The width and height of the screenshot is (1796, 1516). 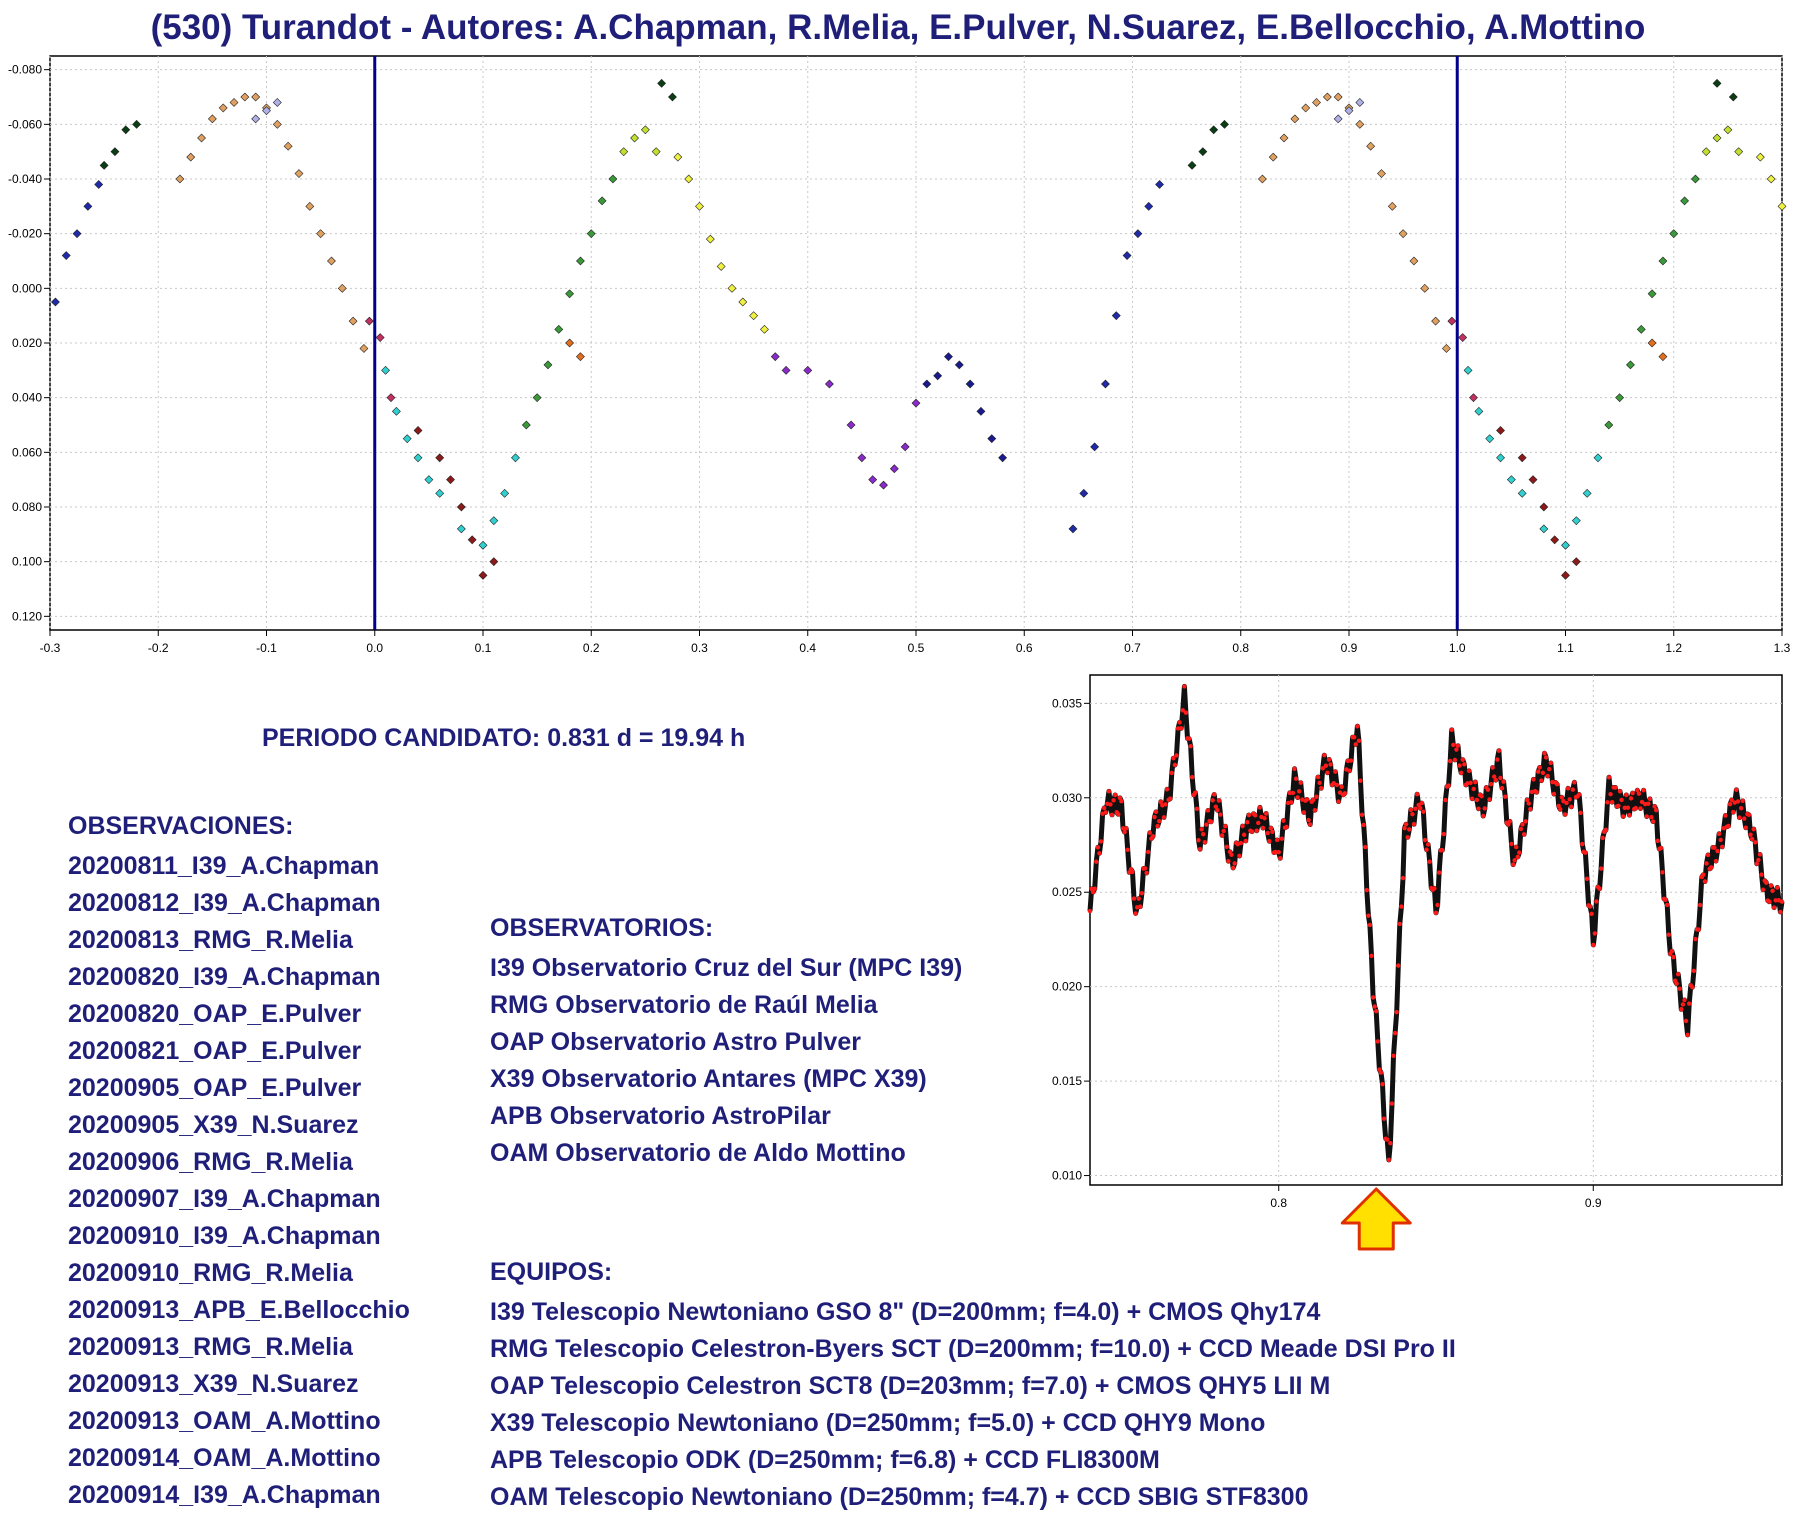 What do you see at coordinates (215, 1088) in the screenshot?
I see `observation-item: 20200905_OAP_E.Pulver` at bounding box center [215, 1088].